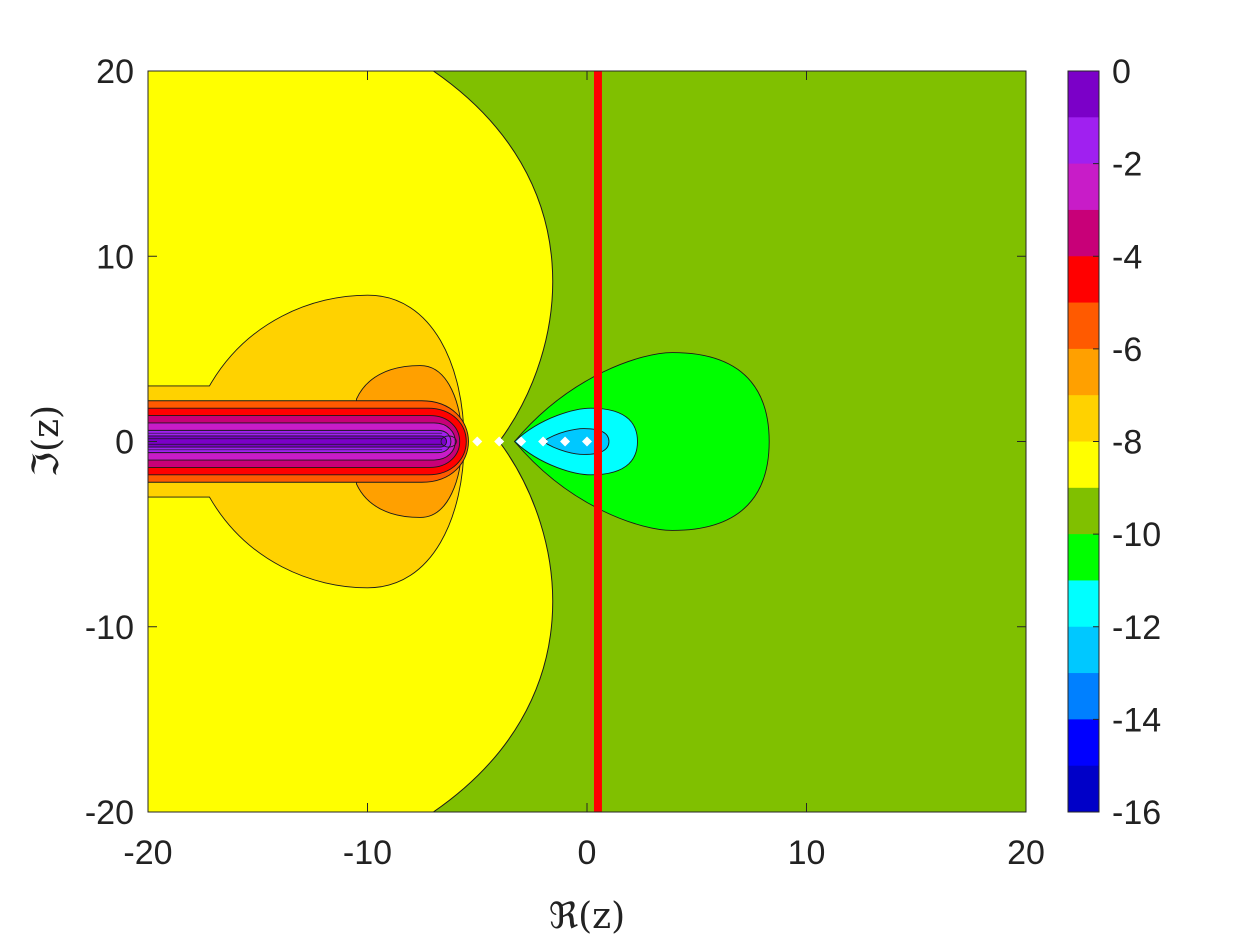 Image resolution: width=1250 pixels, height=938 pixels. I want to click on x-axis-label: ℜ(z), so click(587, 916).